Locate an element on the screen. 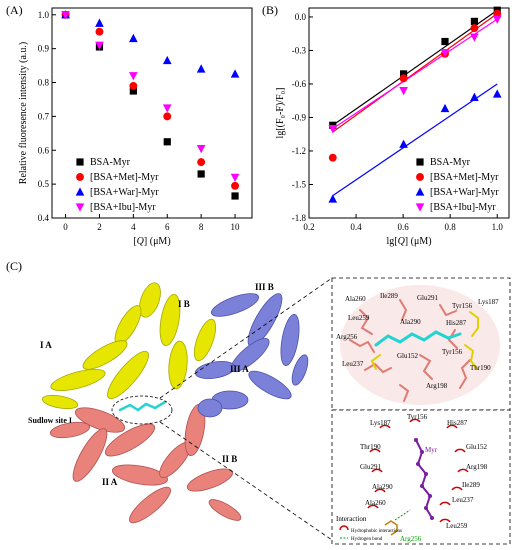  res2d-lys187: Lys187 is located at coordinates (380, 423).